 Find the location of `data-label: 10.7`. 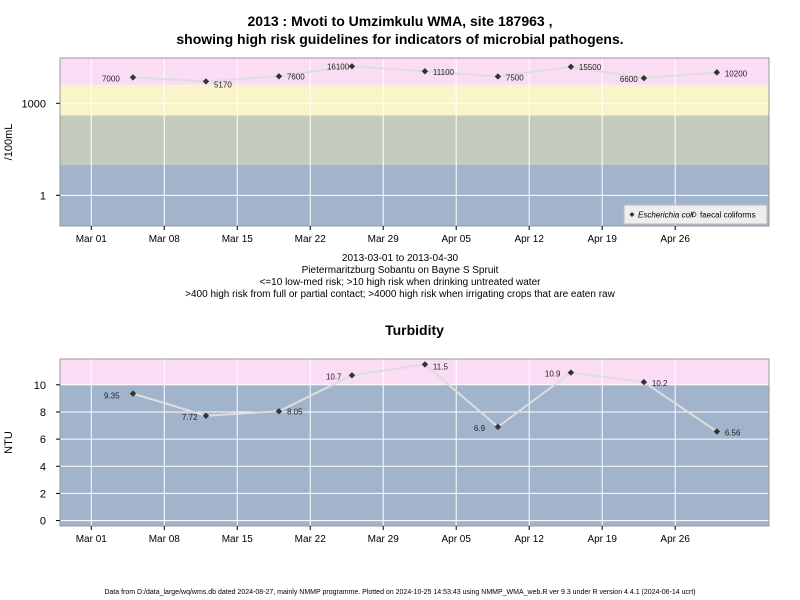

data-label: 10.7 is located at coordinates (334, 376).